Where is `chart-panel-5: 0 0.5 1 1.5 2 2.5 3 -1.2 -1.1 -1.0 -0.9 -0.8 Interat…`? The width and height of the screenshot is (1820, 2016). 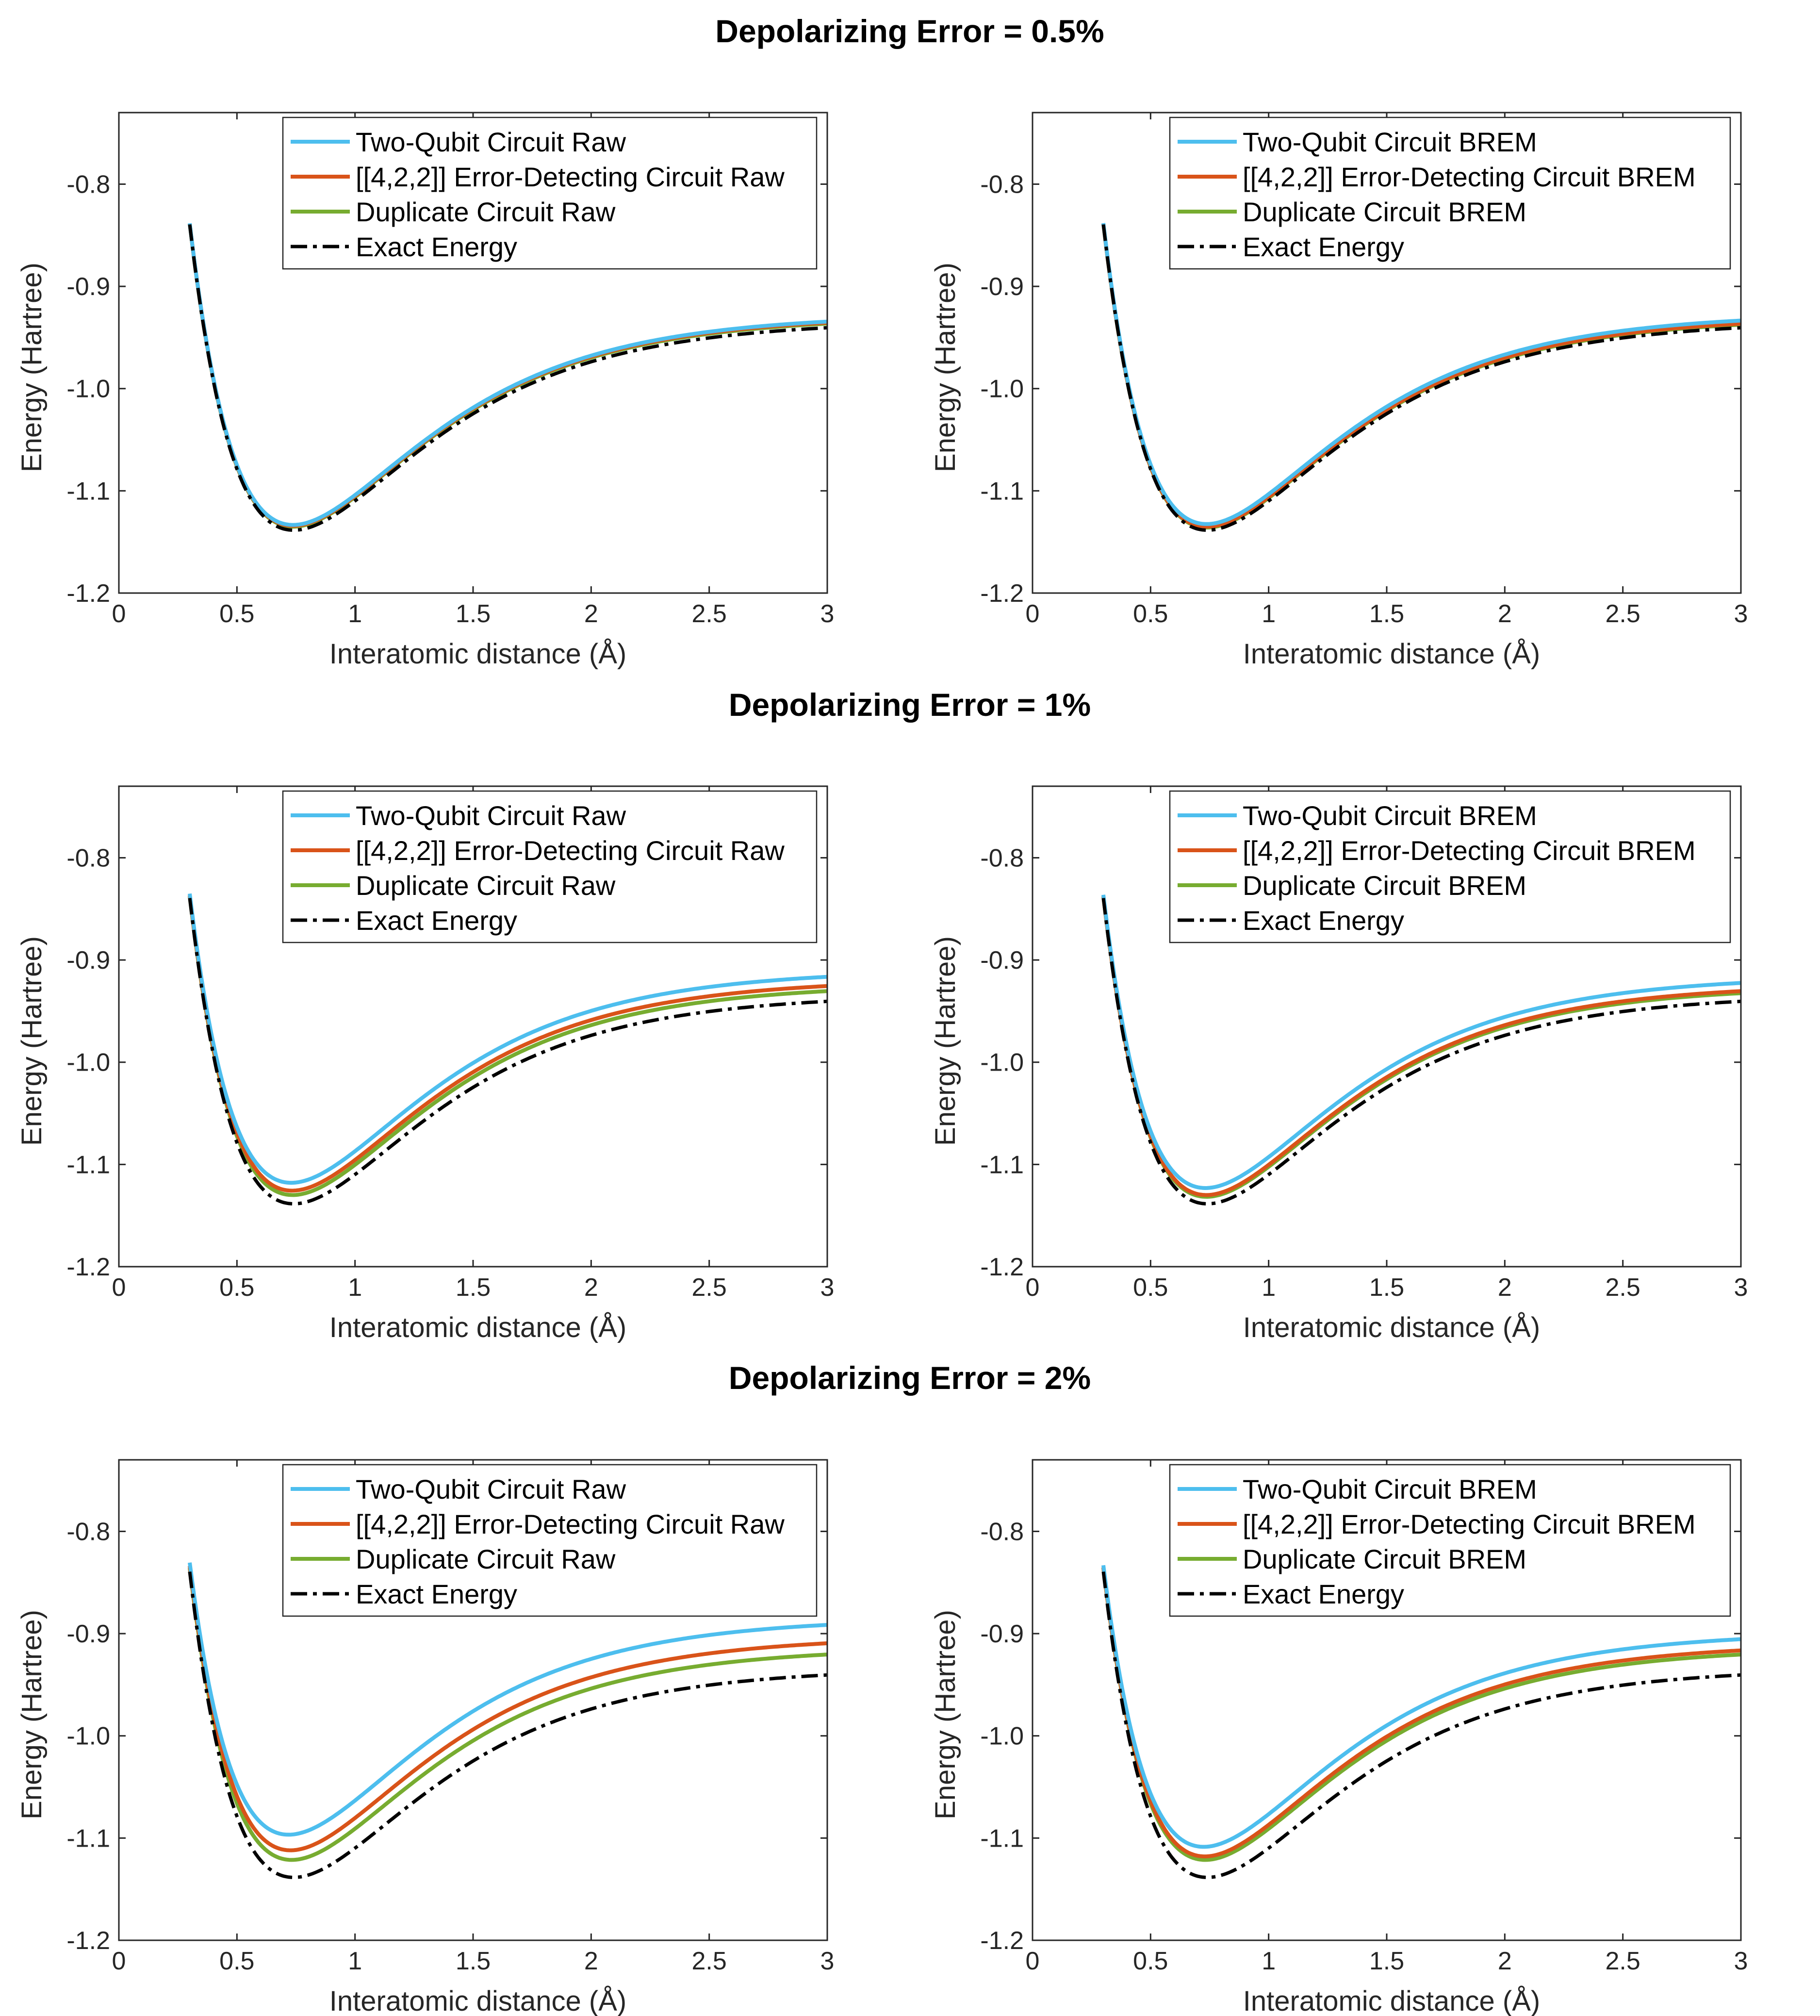 chart-panel-5: 0 0.5 1 1.5 2 2.5 3 -1.2 -1.1 -1.0 -0.9 -0.8 Interat… is located at coordinates (1339, 1737).